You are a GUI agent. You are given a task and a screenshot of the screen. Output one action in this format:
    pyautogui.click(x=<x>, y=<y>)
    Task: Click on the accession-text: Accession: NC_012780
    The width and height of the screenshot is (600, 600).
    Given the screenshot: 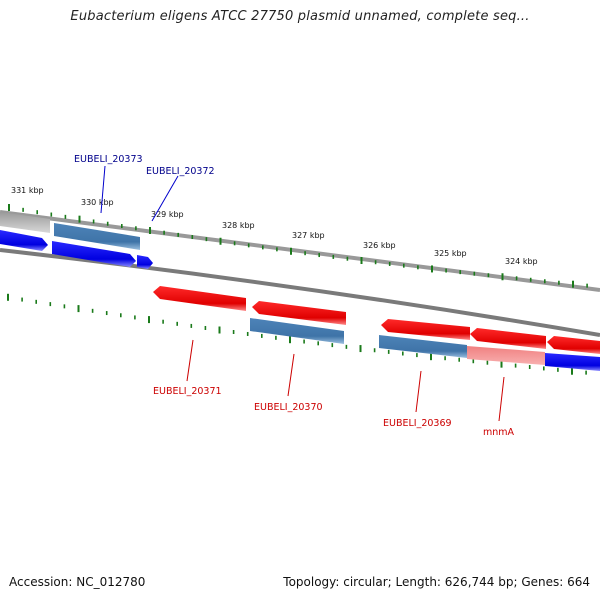 What is the action you would take?
    pyautogui.click(x=77, y=582)
    